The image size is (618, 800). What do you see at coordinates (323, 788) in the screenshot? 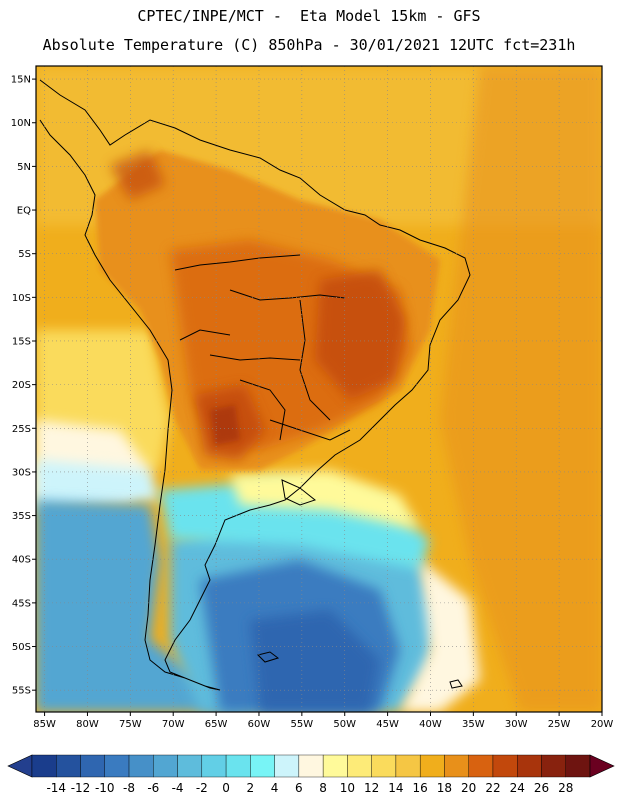
I see `colorbar-label: 8` at bounding box center [323, 788].